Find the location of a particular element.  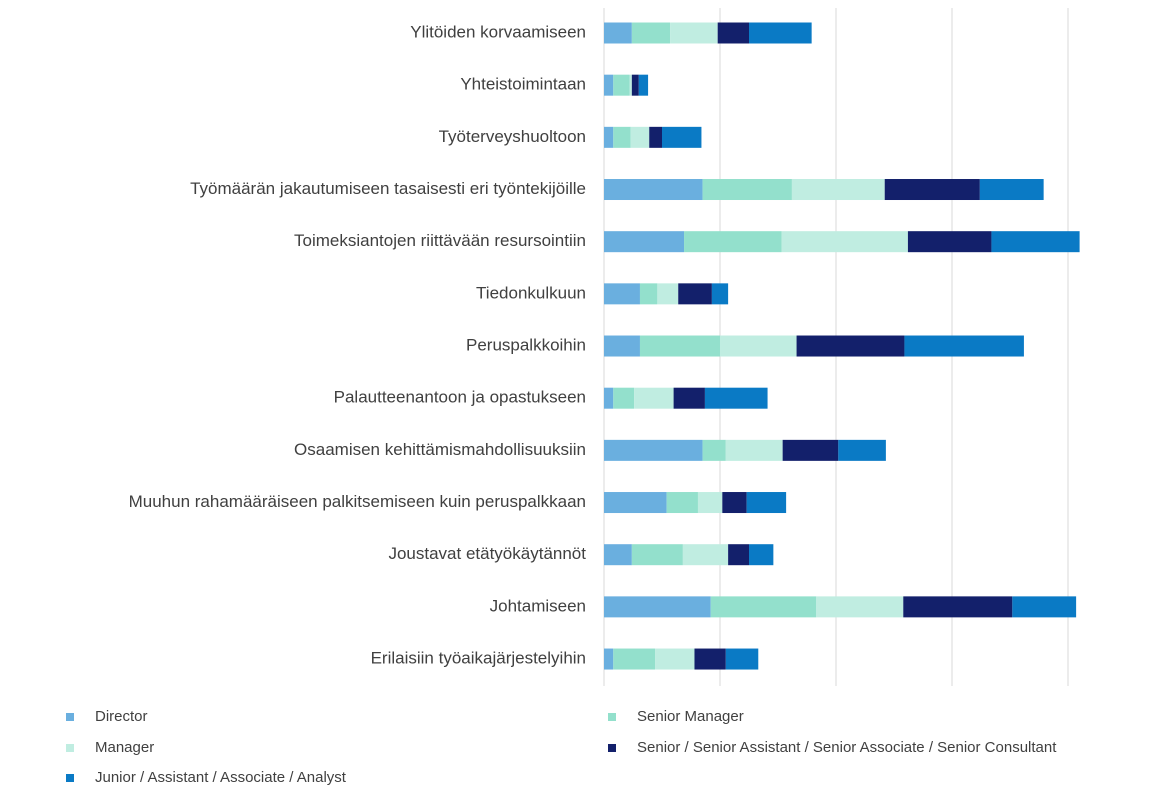

category-label: Joustavat etätyökäytännöt is located at coordinates (487, 553).